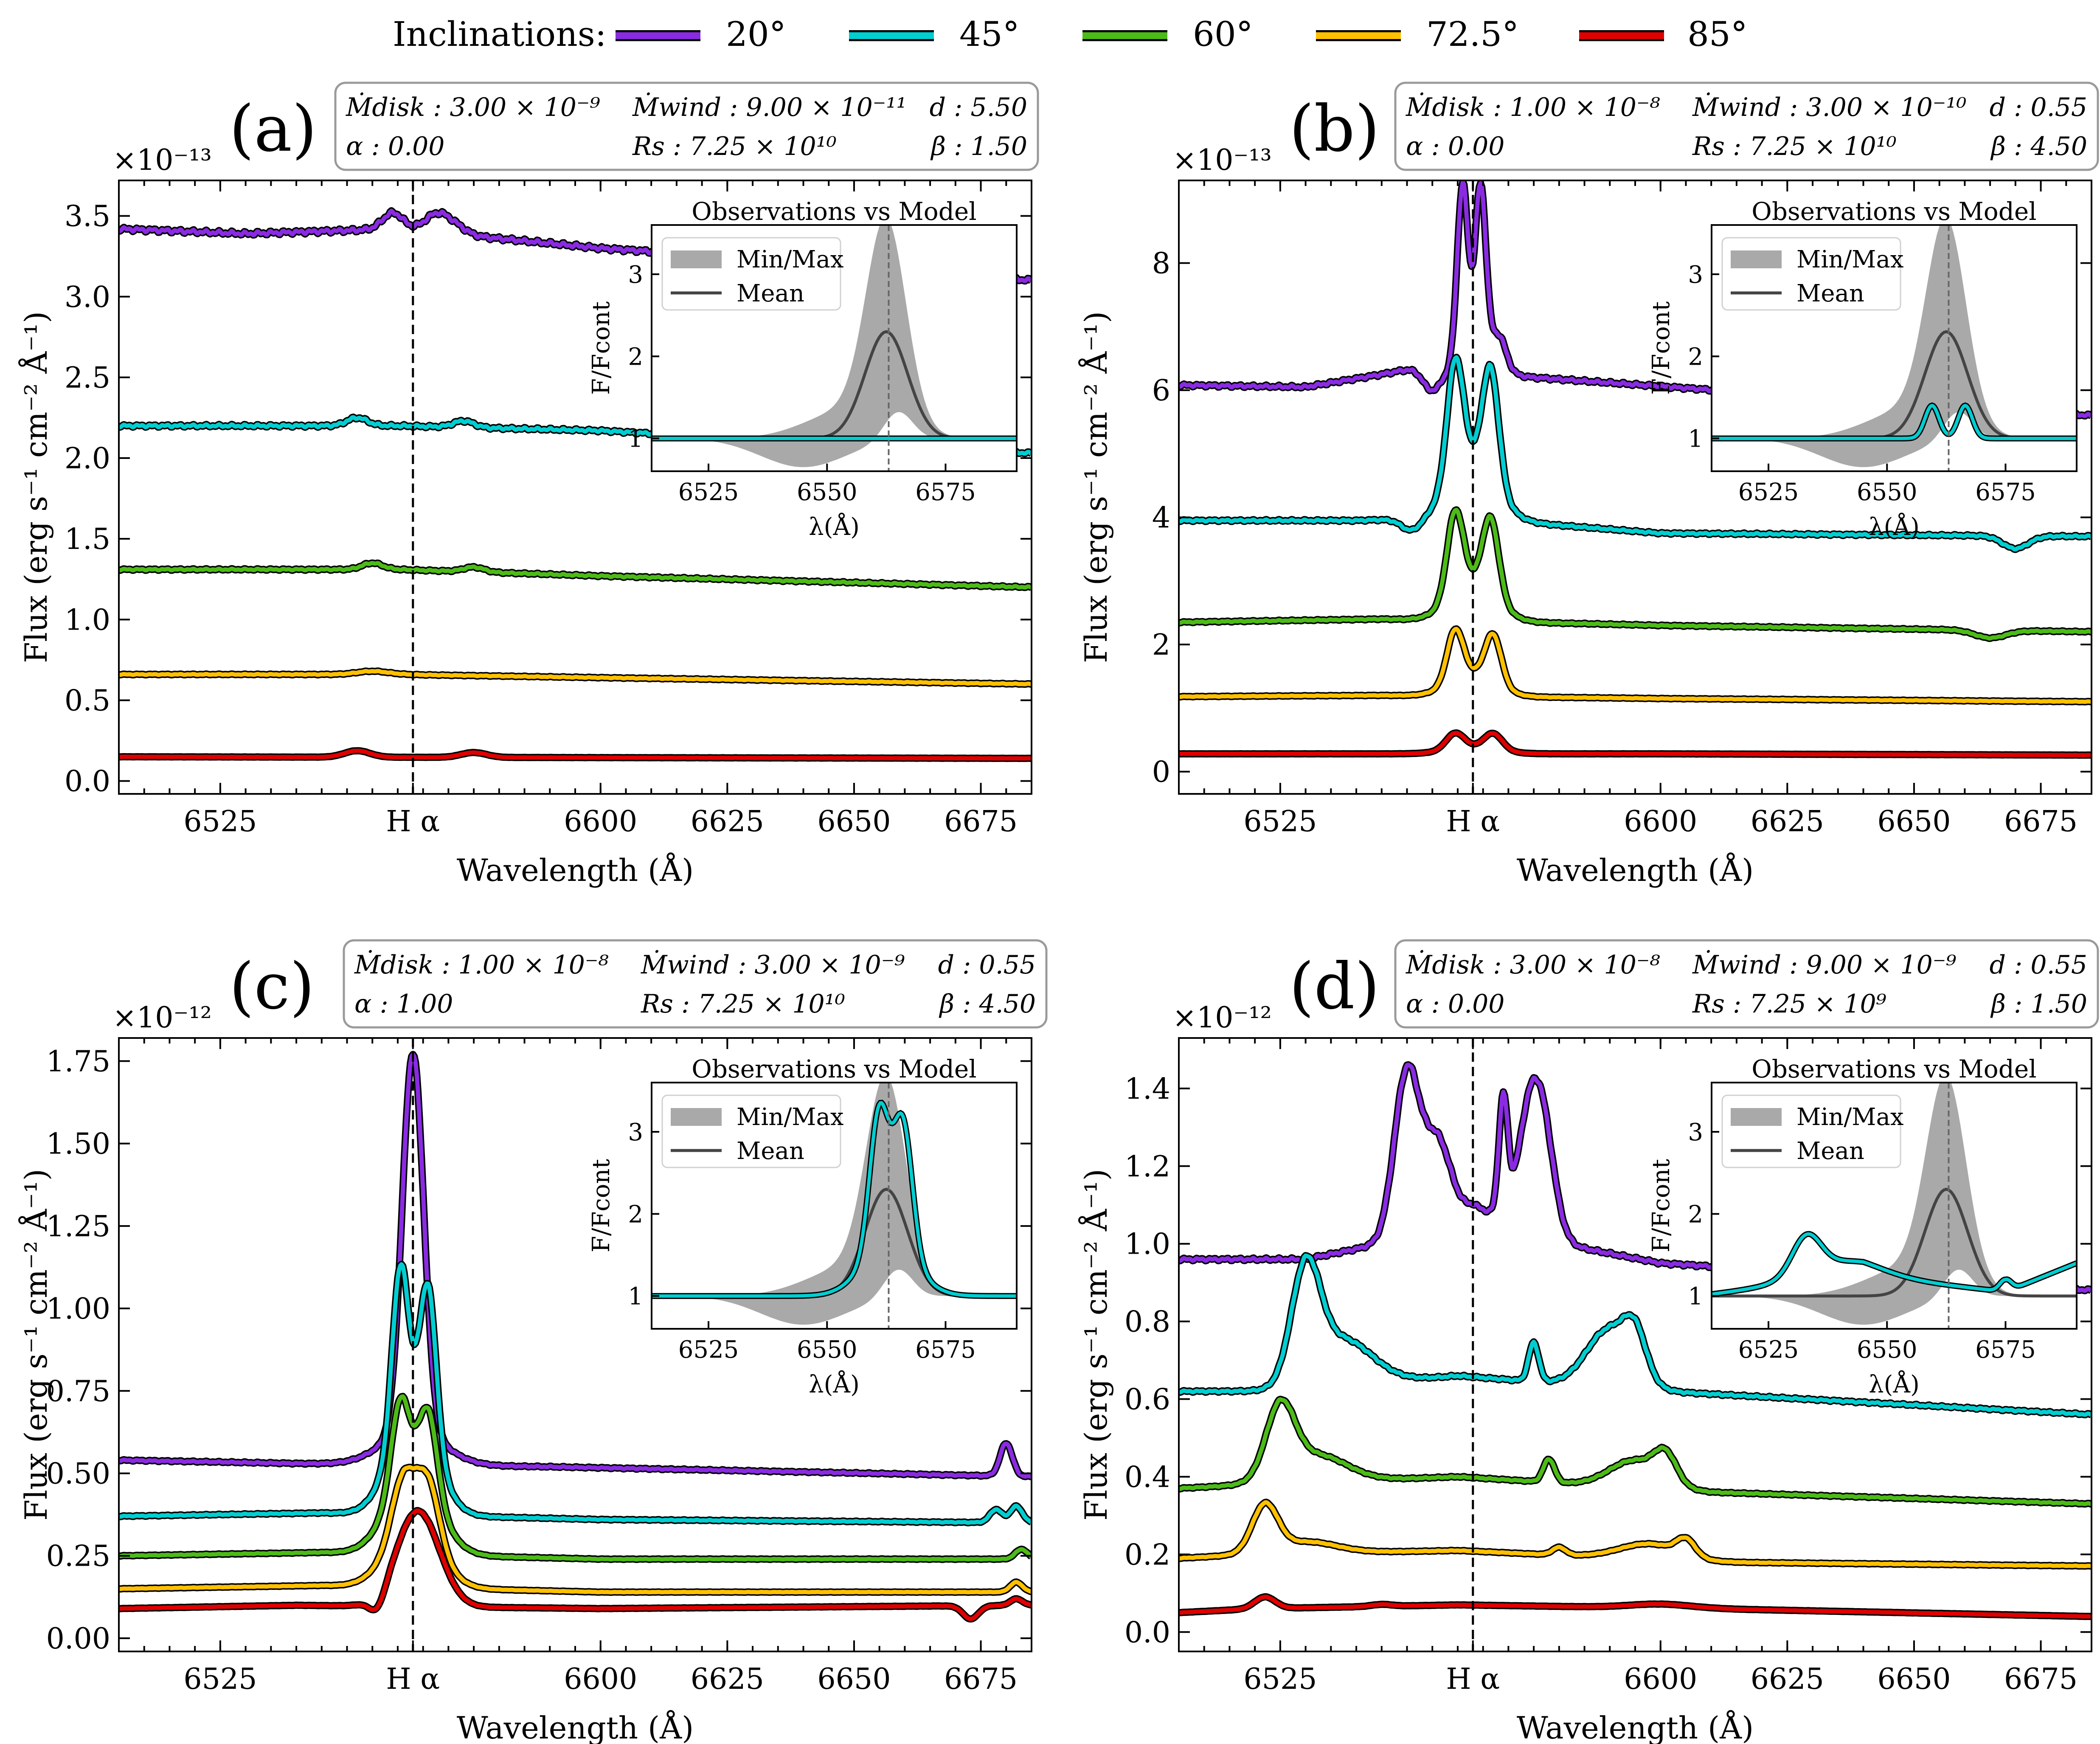 The image size is (2100, 1744). Describe the element at coordinates (1147, 1089) in the screenshot. I see `y-tick-label: 1.4` at that location.